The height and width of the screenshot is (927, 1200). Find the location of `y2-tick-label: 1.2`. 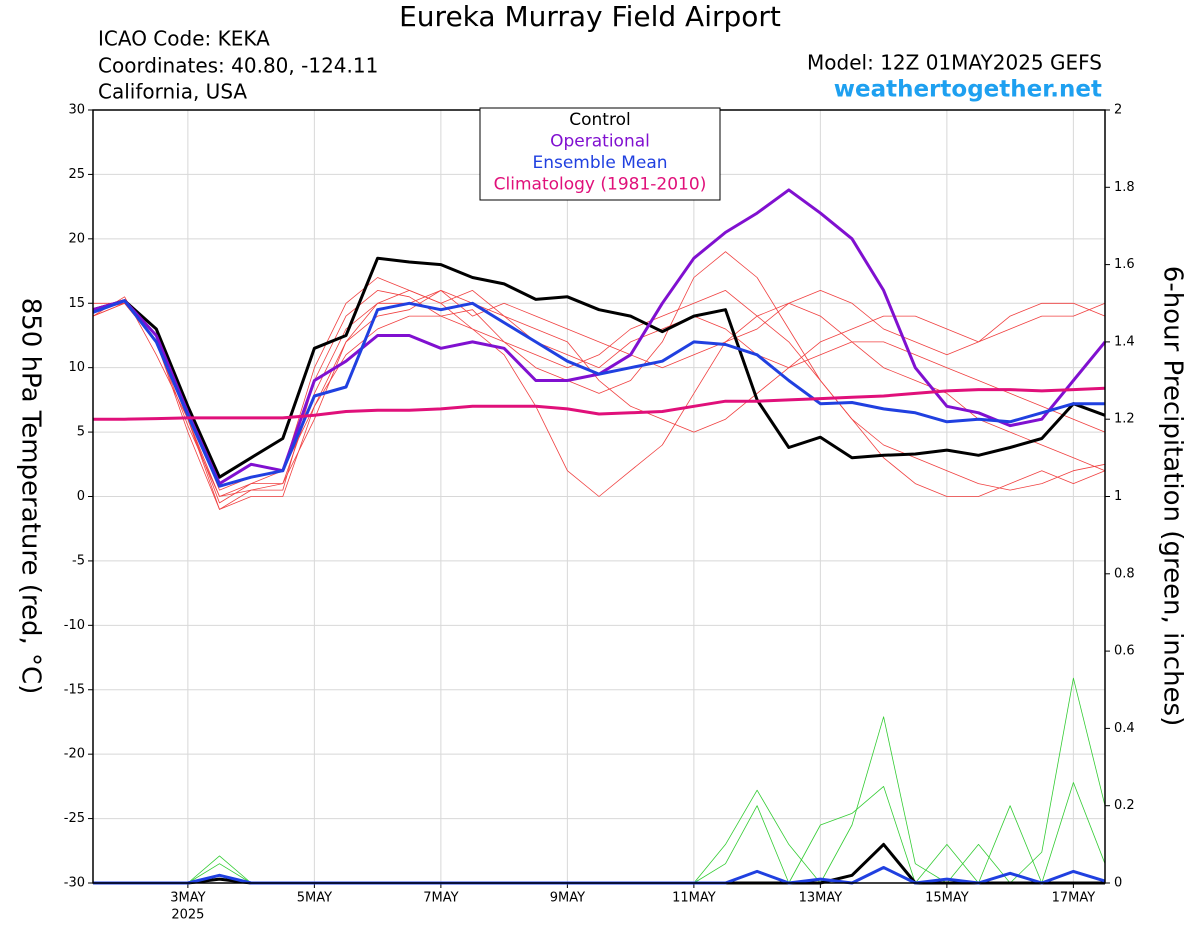

y2-tick-label: 1.2 is located at coordinates (1124, 419).